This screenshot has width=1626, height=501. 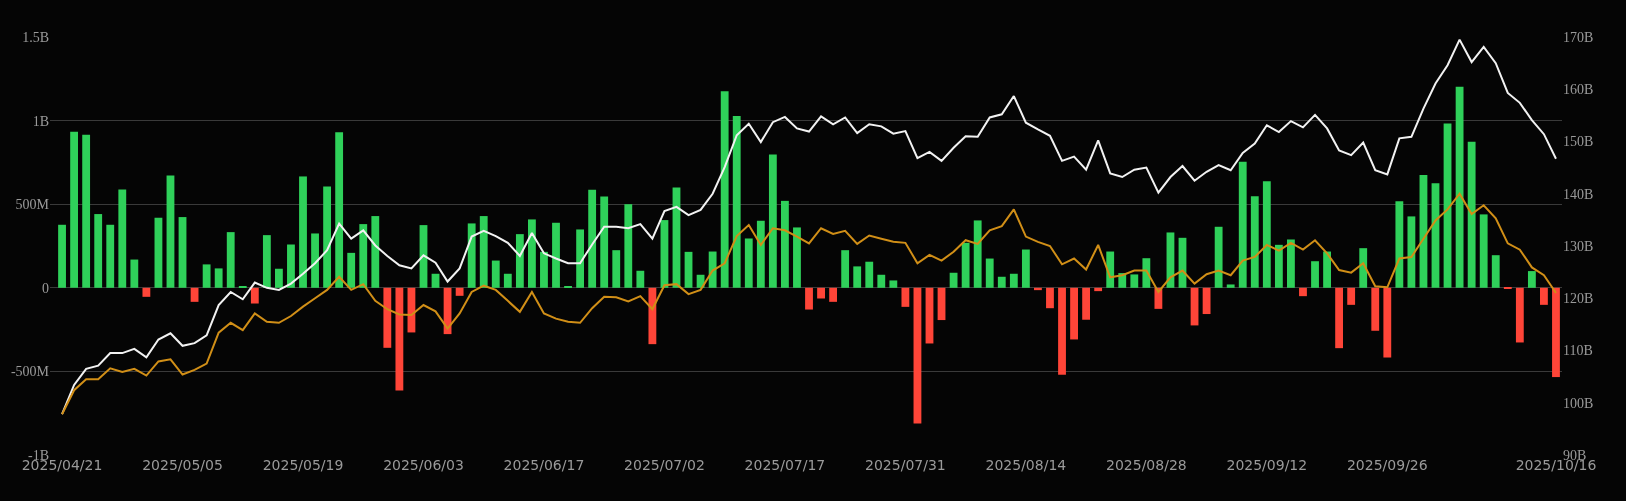 I want to click on y2-tick-label: 160B, so click(x=1578, y=90).